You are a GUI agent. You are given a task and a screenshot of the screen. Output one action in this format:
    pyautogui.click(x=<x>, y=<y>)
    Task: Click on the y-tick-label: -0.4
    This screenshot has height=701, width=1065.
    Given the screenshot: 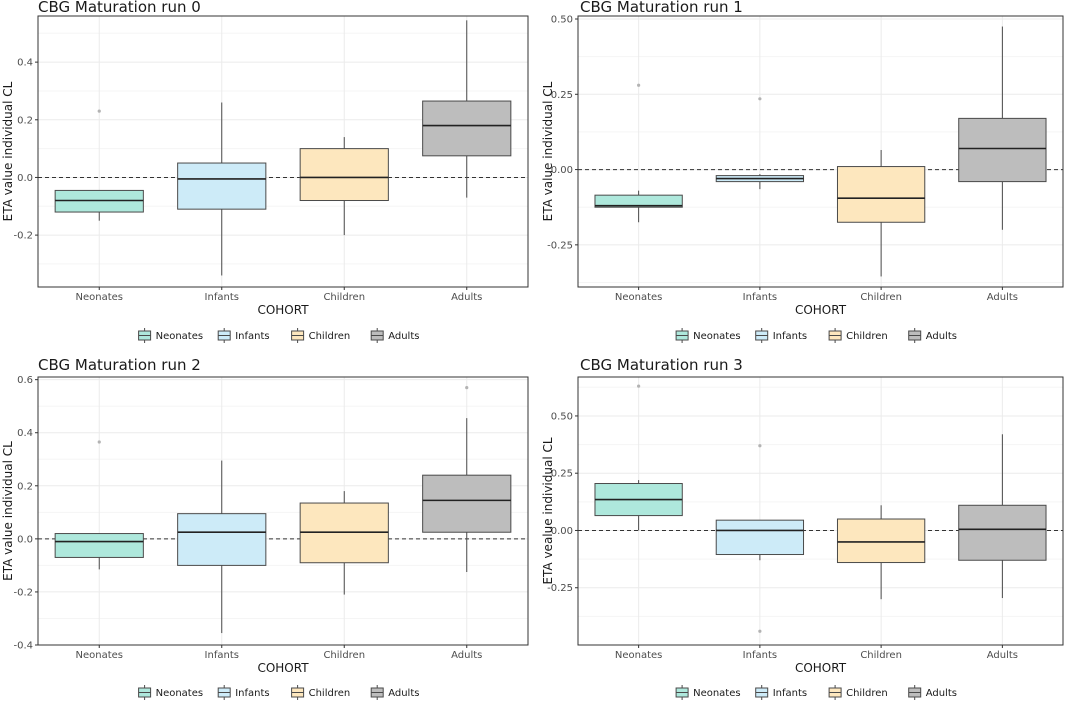 What is the action you would take?
    pyautogui.click(x=23, y=646)
    